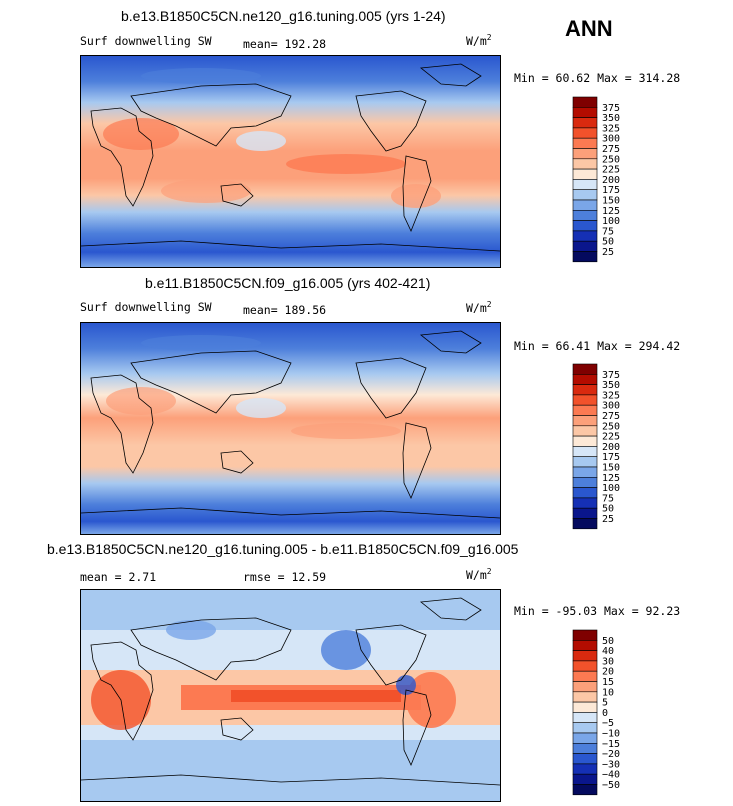  What do you see at coordinates (611, 744) in the screenshot?
I see `colorbar-tick-label: −15` at bounding box center [611, 744].